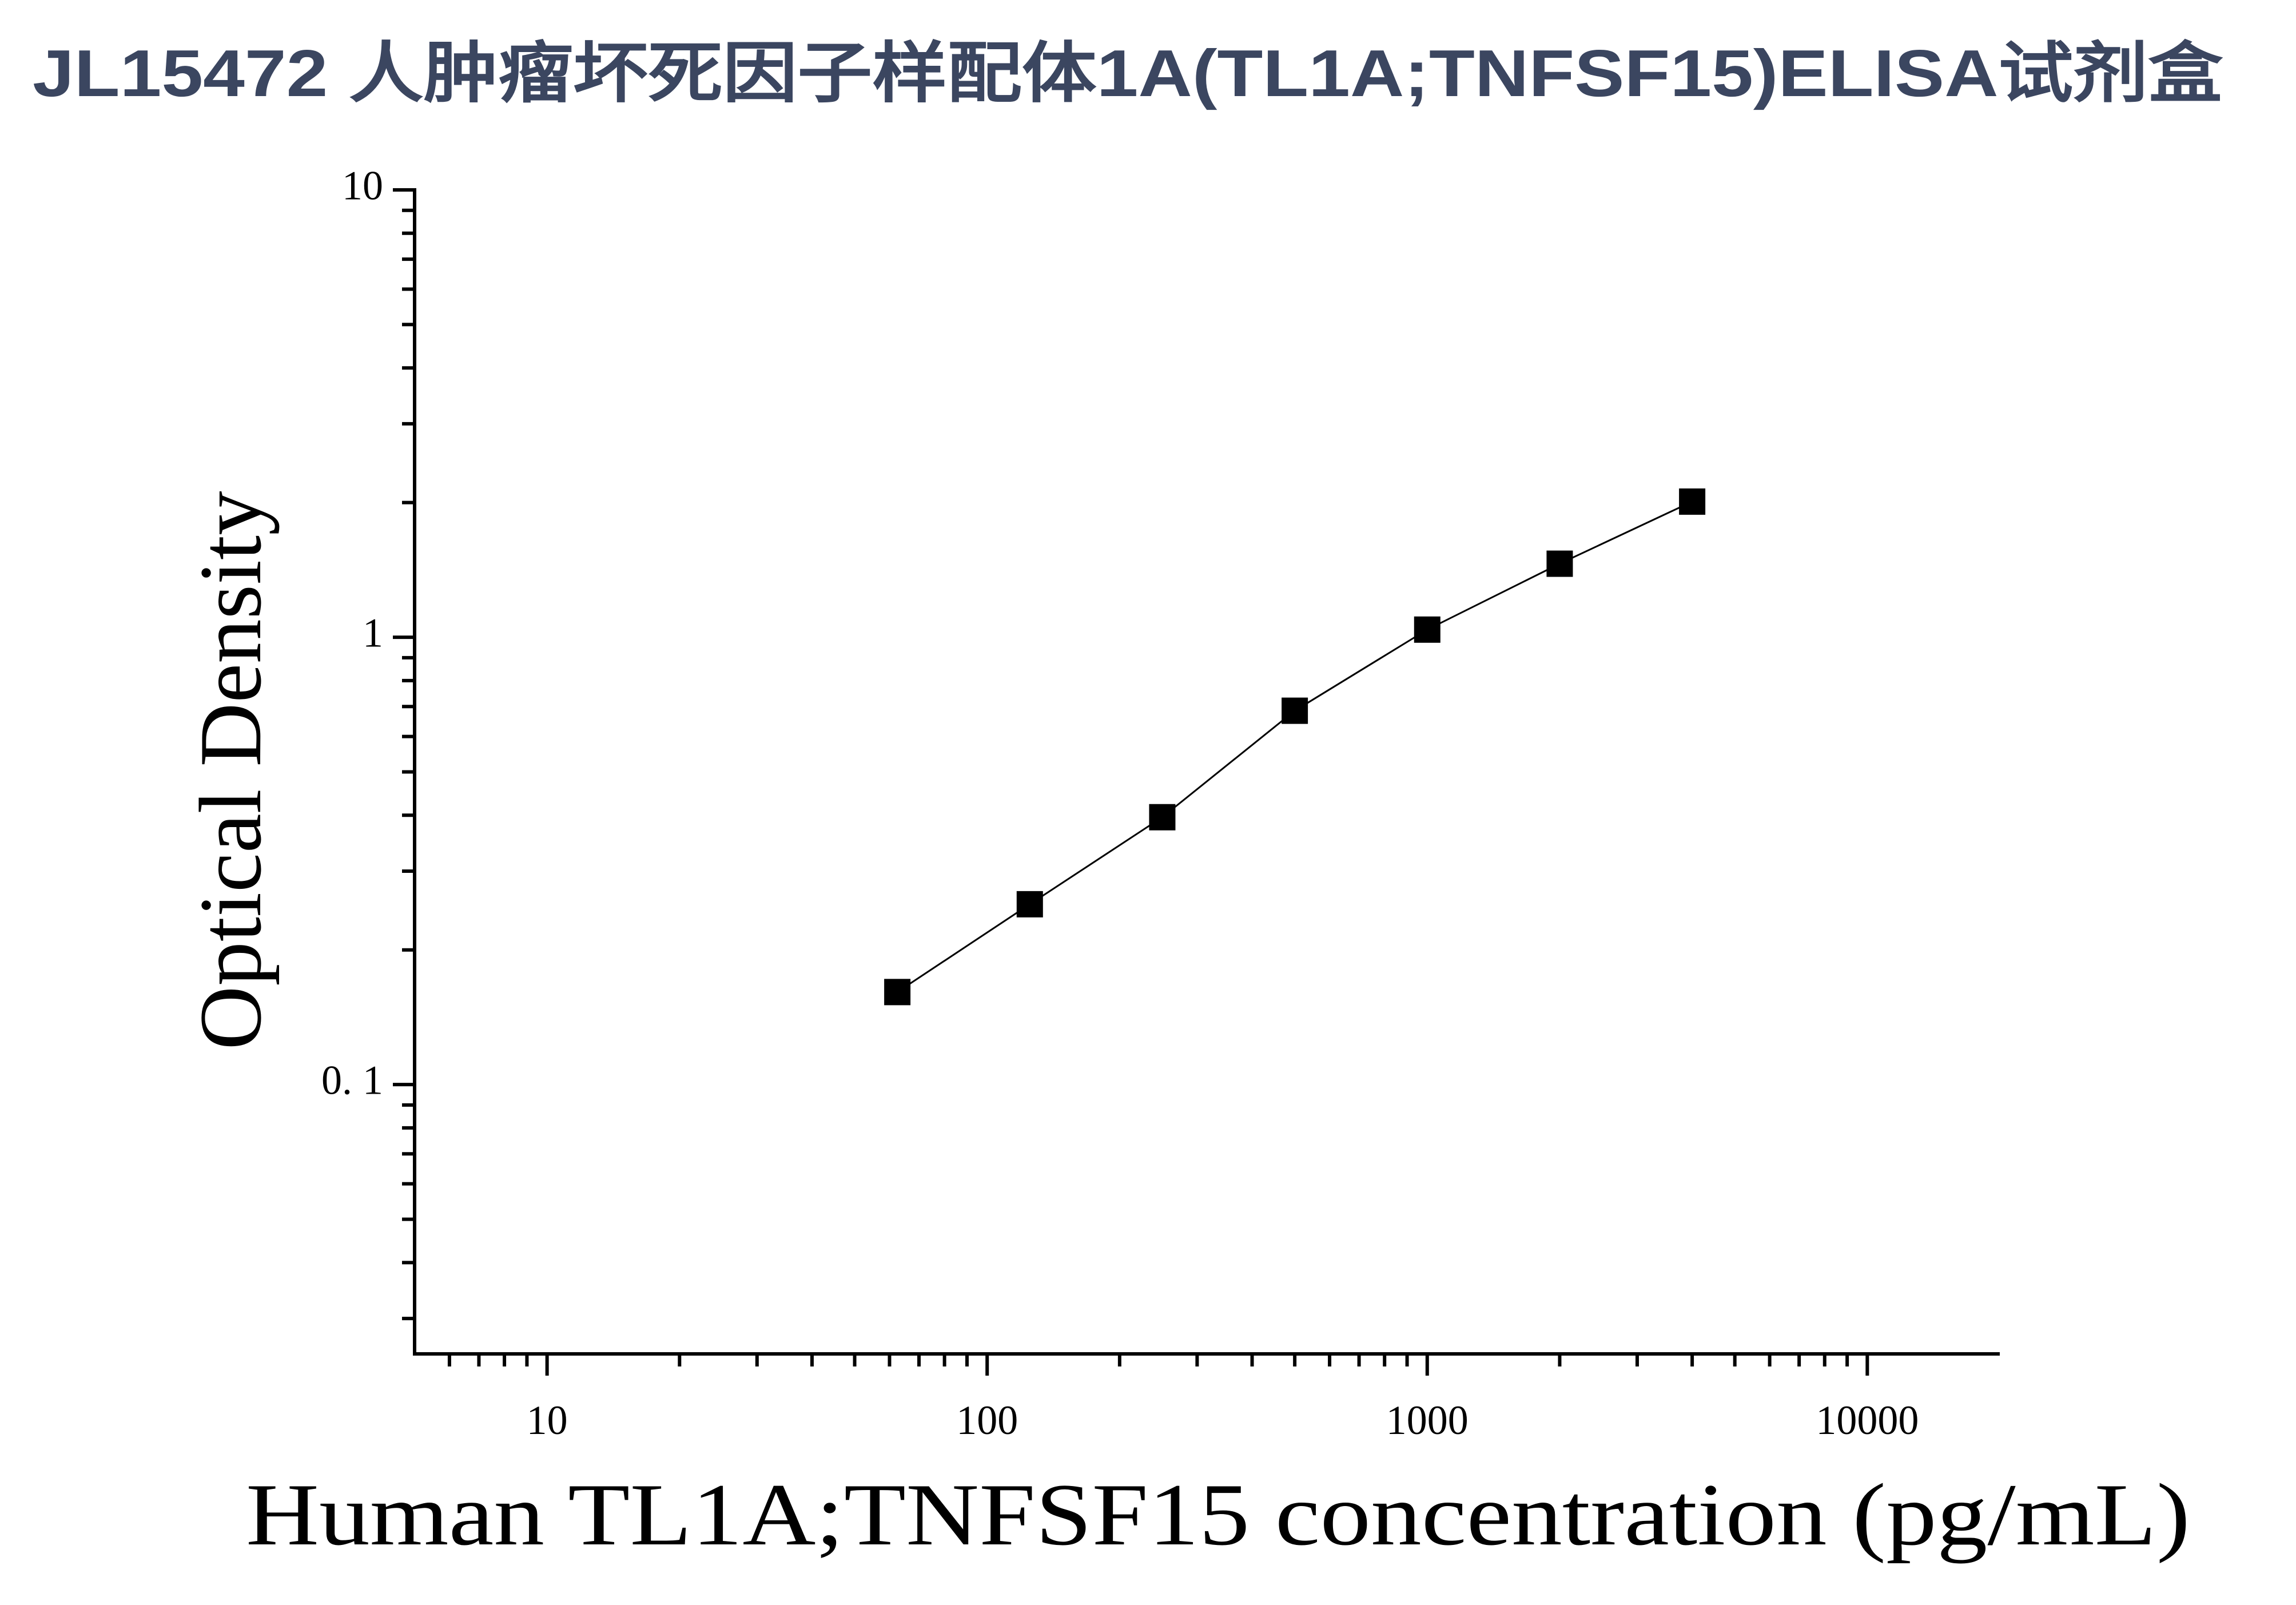  What do you see at coordinates (987, 1420) in the screenshot?
I see `x-tick-label: 100` at bounding box center [987, 1420].